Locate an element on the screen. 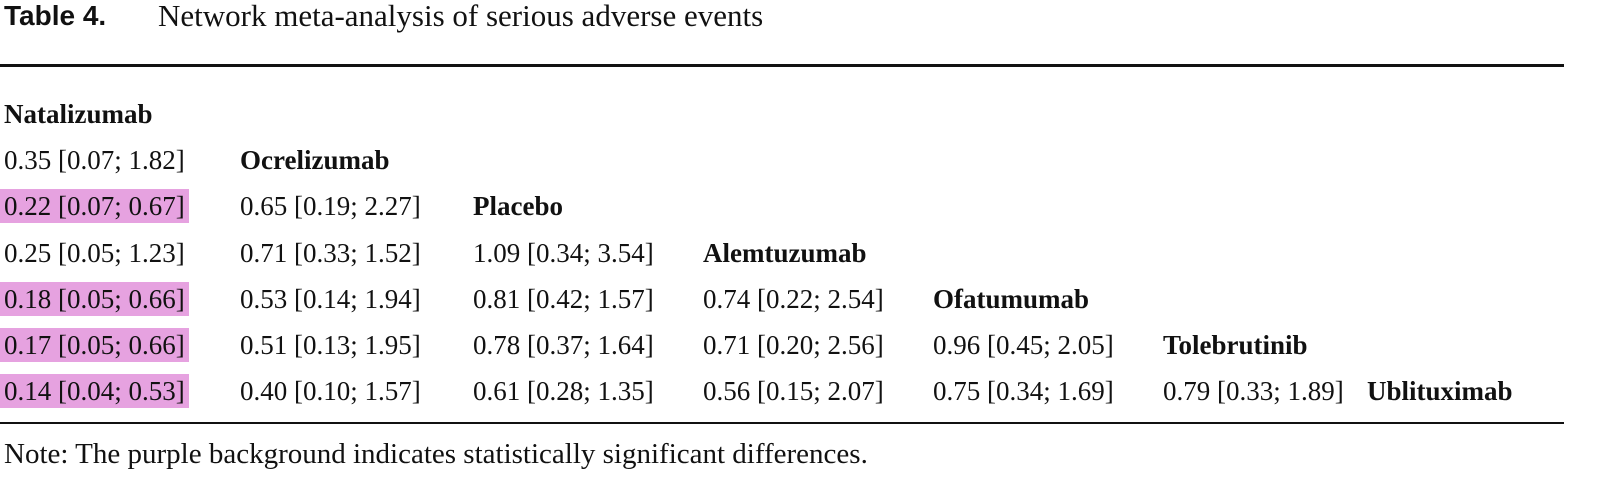  treatment-name: Ocrelizumab is located at coordinates (315, 160).